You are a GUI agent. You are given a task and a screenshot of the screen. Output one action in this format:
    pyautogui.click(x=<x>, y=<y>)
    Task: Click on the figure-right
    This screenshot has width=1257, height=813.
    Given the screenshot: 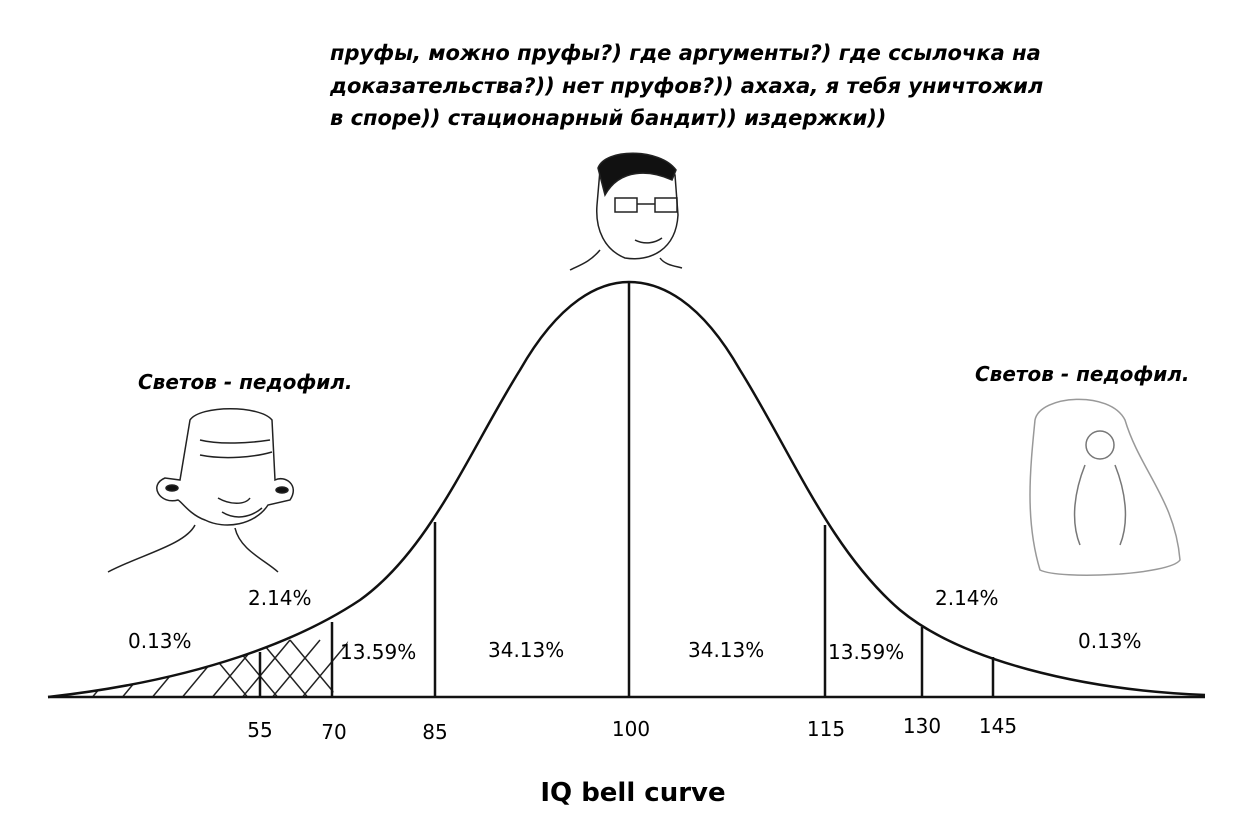 What is the action you would take?
    pyautogui.click(x=1105, y=487)
    